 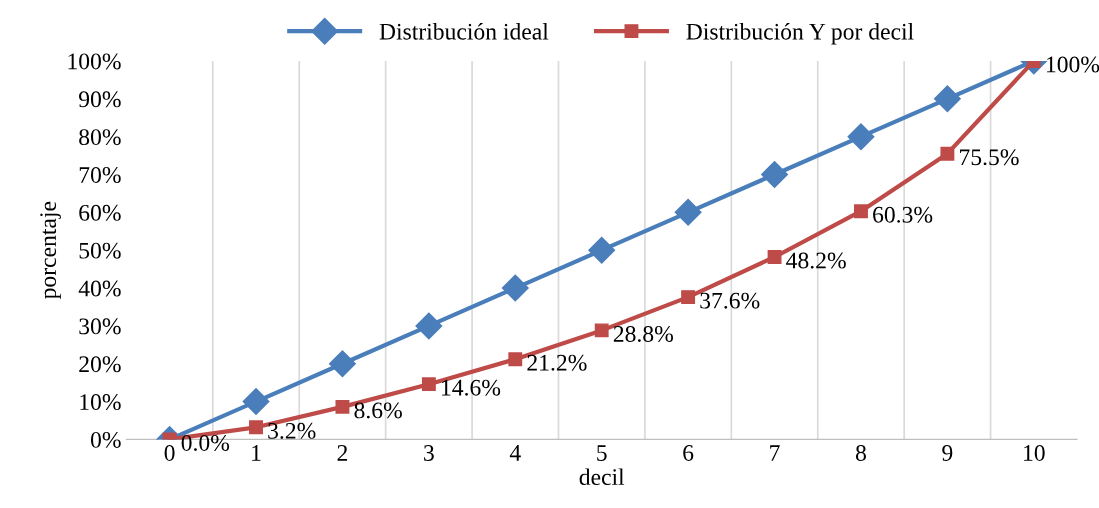 What do you see at coordinates (100, 364) in the screenshot?
I see `y-tick-label: 20%` at bounding box center [100, 364].